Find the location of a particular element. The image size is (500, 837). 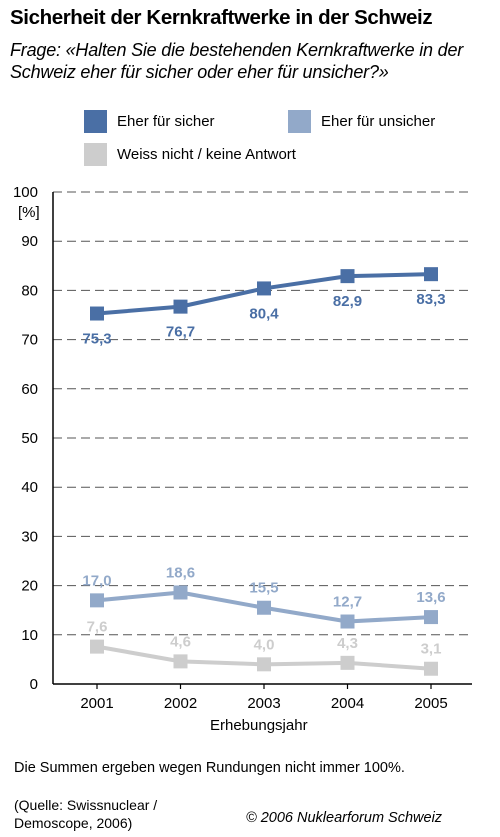

data-label-unsicher-2003: 15,5 is located at coordinates (263, 588).